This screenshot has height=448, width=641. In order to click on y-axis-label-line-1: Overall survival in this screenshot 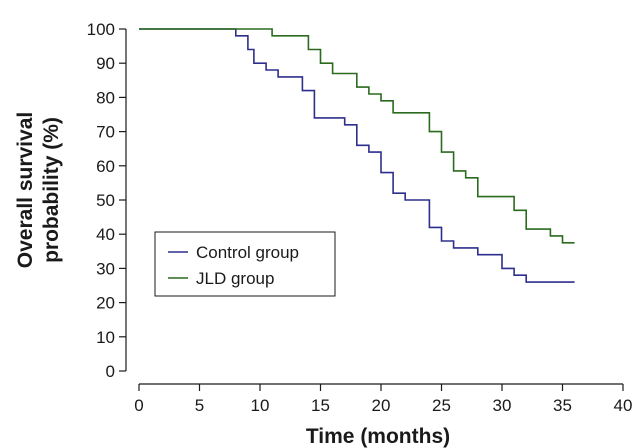, I will do `click(25, 190)`.